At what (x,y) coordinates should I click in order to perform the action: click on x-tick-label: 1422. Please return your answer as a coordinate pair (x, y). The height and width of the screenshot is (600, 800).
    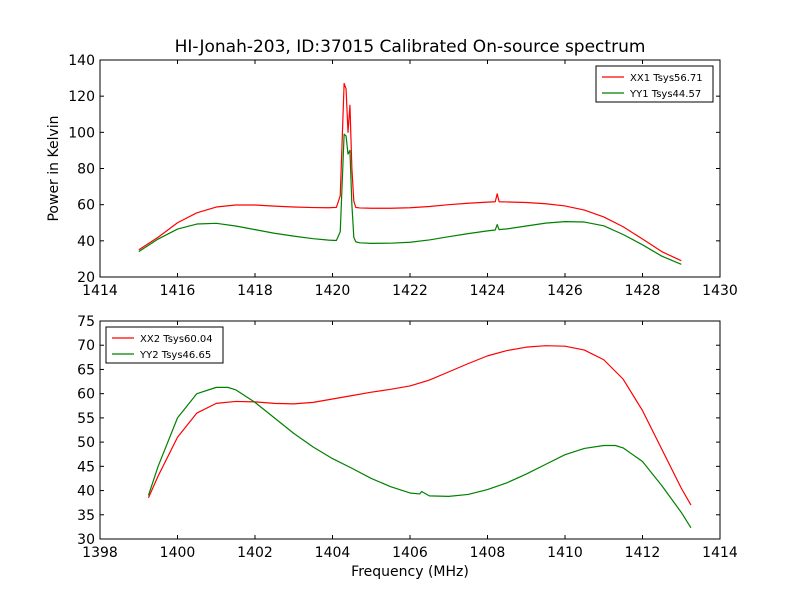
    Looking at the image, I should click on (410, 291).